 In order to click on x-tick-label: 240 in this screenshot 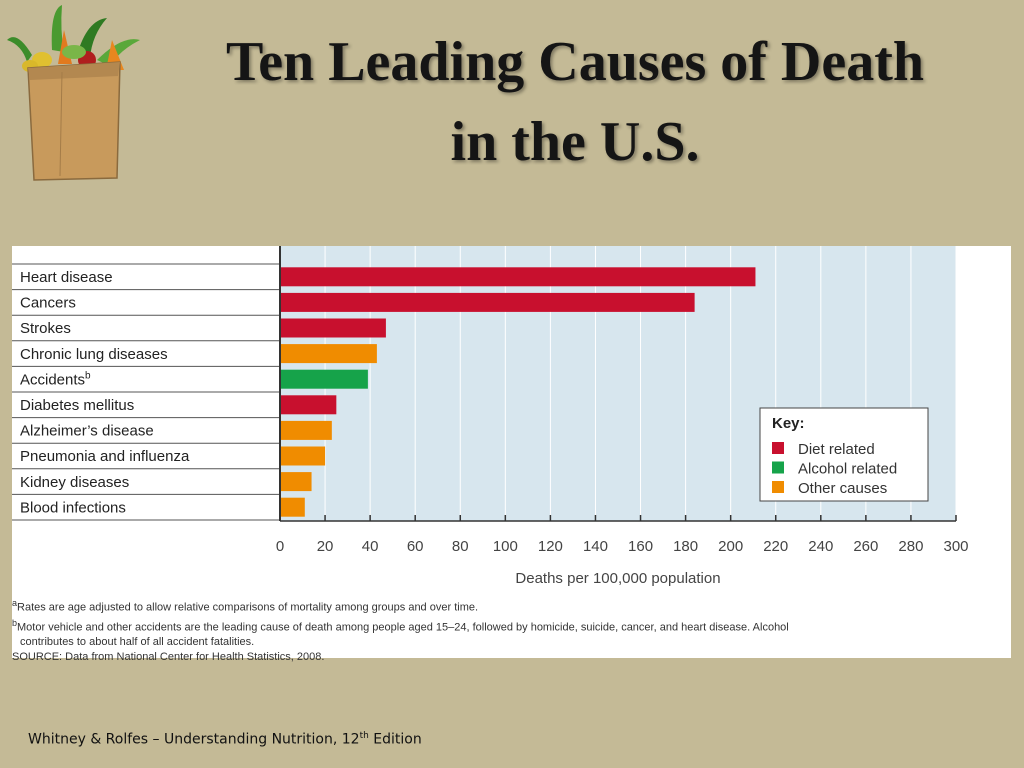, I will do `click(820, 546)`.